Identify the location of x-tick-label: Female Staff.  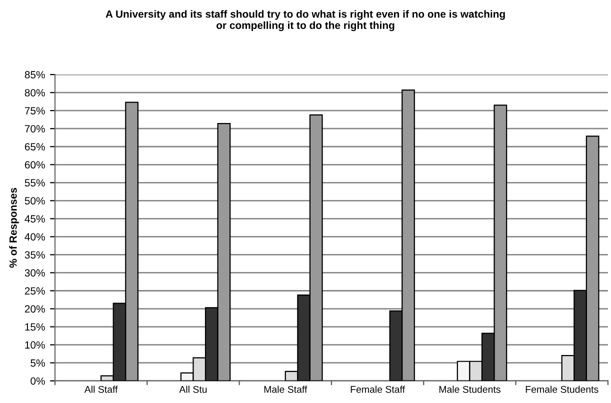
(378, 389).